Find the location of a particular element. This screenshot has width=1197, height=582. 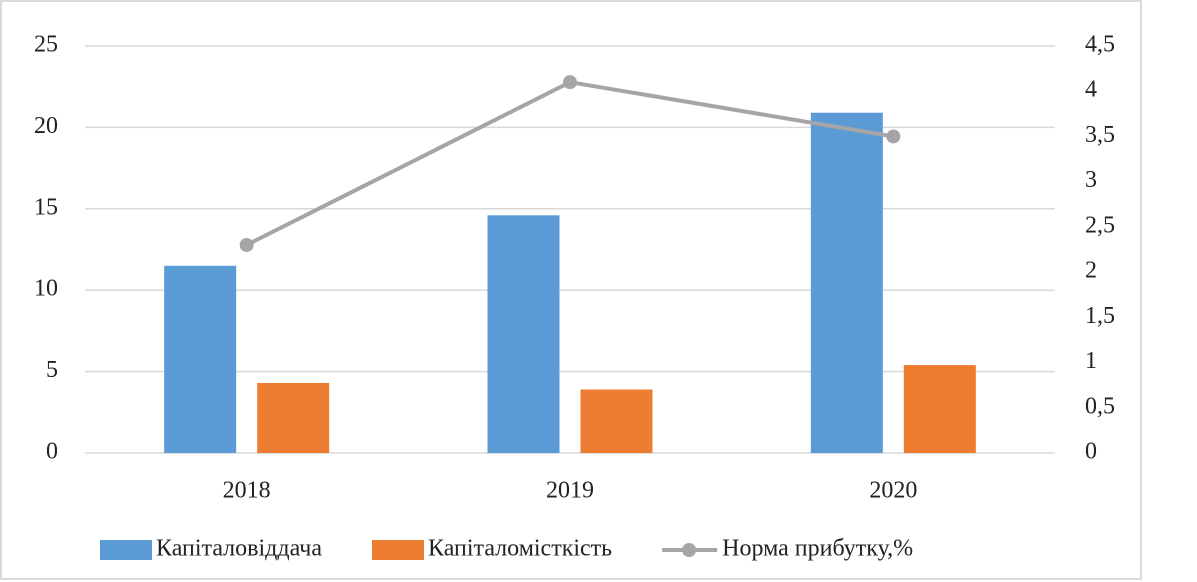

y-tick-label: 5 is located at coordinates (52, 370).